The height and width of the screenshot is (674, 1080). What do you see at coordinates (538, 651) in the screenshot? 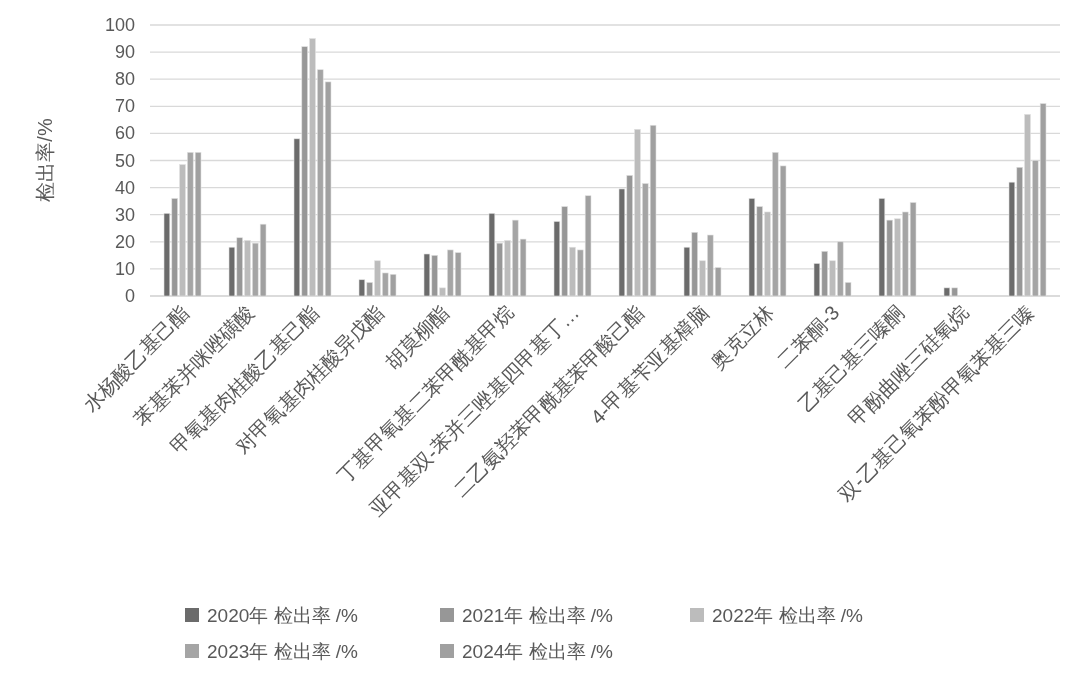
I see `legend-label: 2024年 检出率 /%` at bounding box center [538, 651].